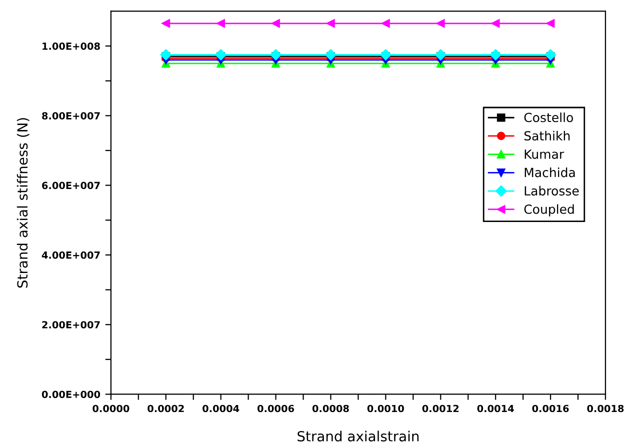 The image size is (634, 448). I want to click on legend-label: Kumar, so click(544, 154).